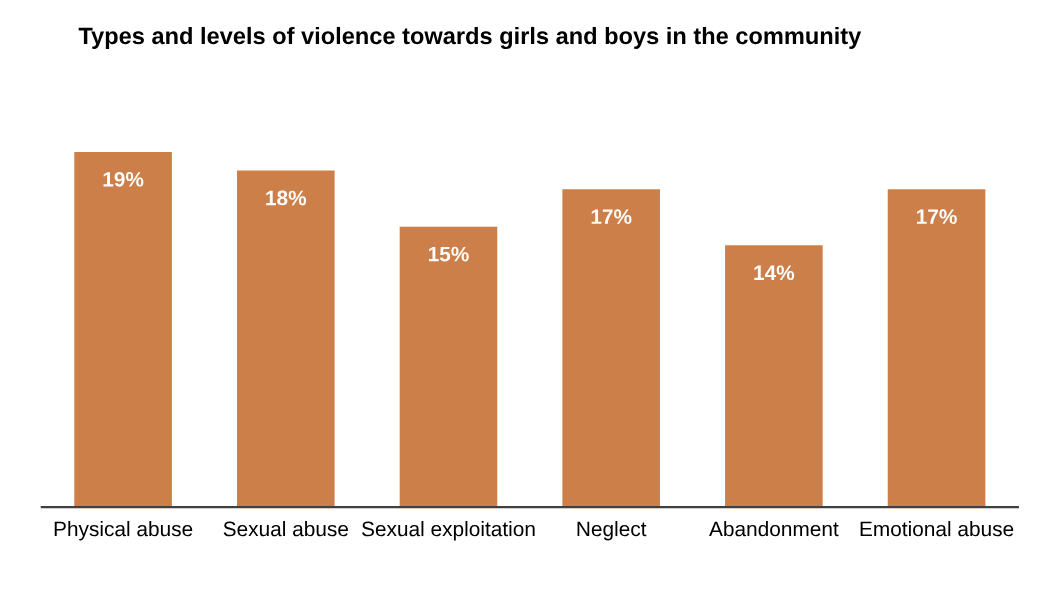 The width and height of the screenshot is (1044, 598). What do you see at coordinates (774, 273) in the screenshot?
I see `data-label: 14%` at bounding box center [774, 273].